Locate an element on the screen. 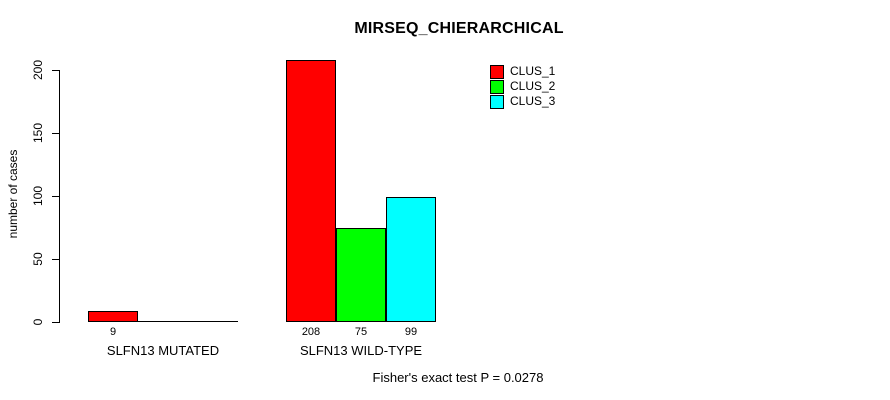 This screenshot has width=890, height=400. chart-title: MIRSEQ_CHIERARCHICAL is located at coordinates (459, 28).